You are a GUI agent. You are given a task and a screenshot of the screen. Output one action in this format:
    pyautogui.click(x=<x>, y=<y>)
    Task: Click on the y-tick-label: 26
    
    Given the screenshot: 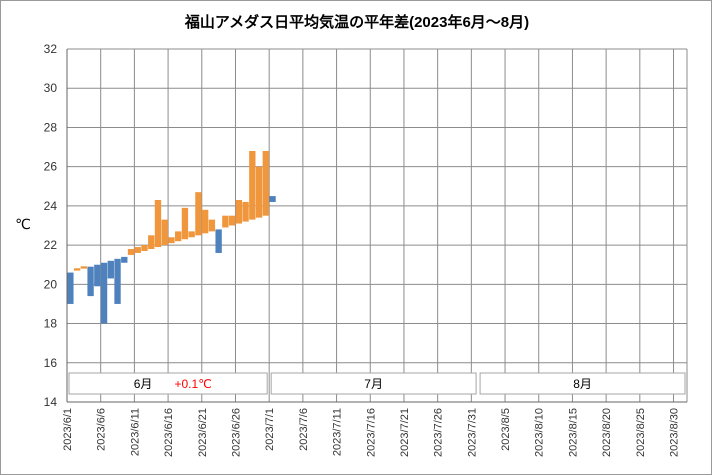 What is the action you would take?
    pyautogui.click(x=51, y=167)
    